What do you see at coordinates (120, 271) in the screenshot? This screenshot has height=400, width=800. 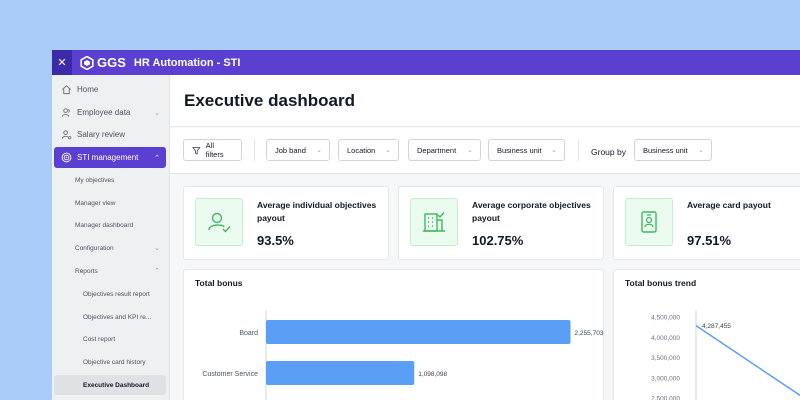 I see `sidebar-subitem-reports: Reports ⌃` at bounding box center [120, 271].